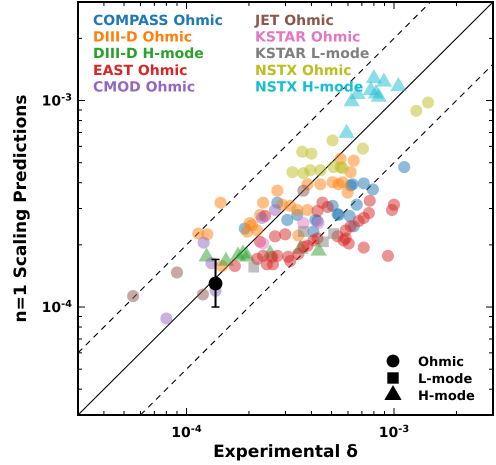 This screenshot has height=465, width=496. What do you see at coordinates (294, 21) in the screenshot?
I see `text: JET Ohmic` at bounding box center [294, 21].